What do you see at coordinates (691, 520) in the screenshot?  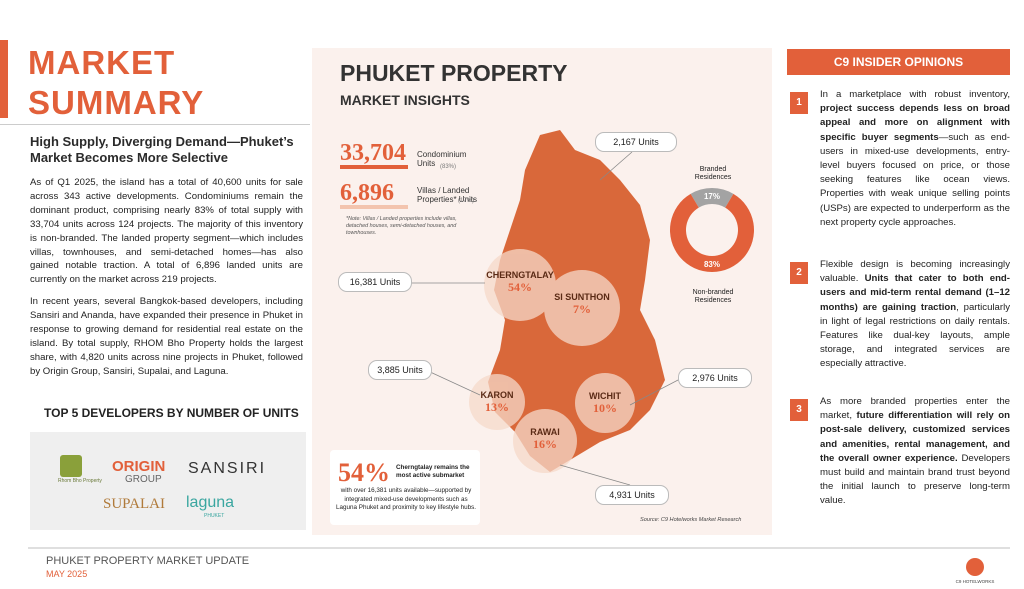 I see `source: Source: C9 Hotelworks Market Research` at bounding box center [691, 520].